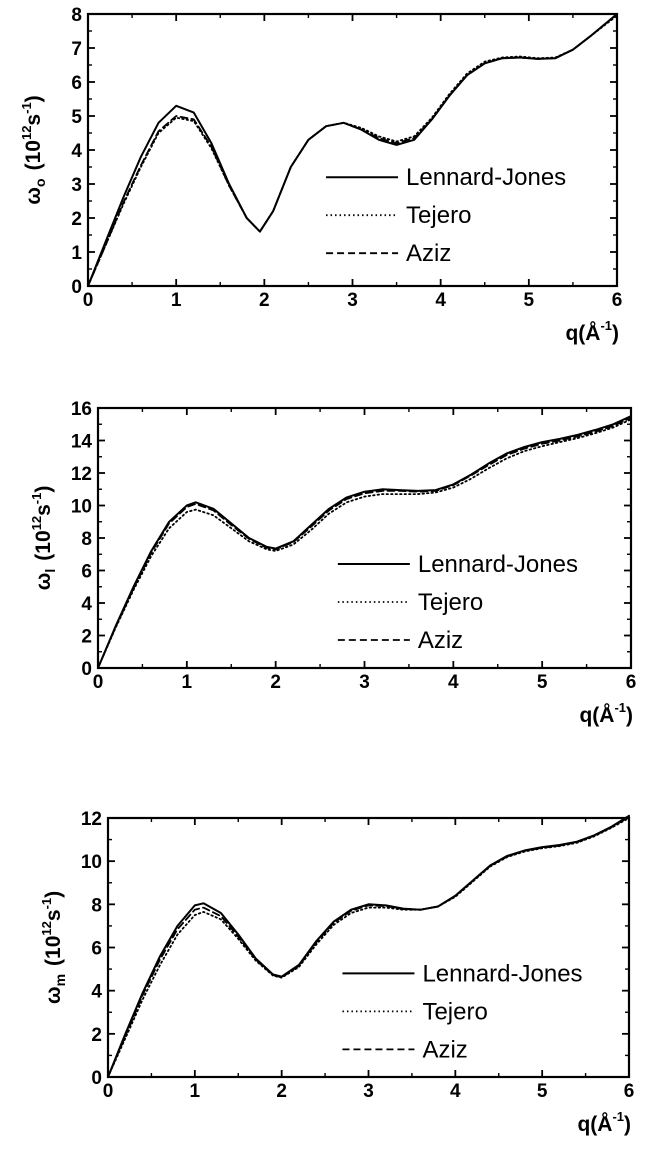 This screenshot has height=1165, width=647. I want to click on y-tick-value: 14, so click(82, 442).